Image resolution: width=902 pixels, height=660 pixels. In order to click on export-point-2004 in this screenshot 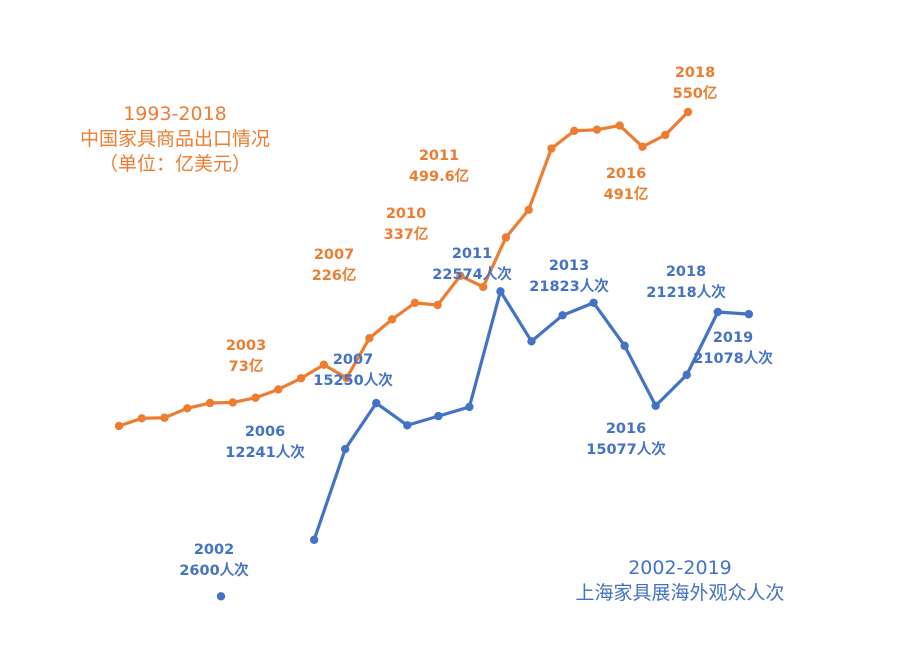, I will do `click(369, 338)`.